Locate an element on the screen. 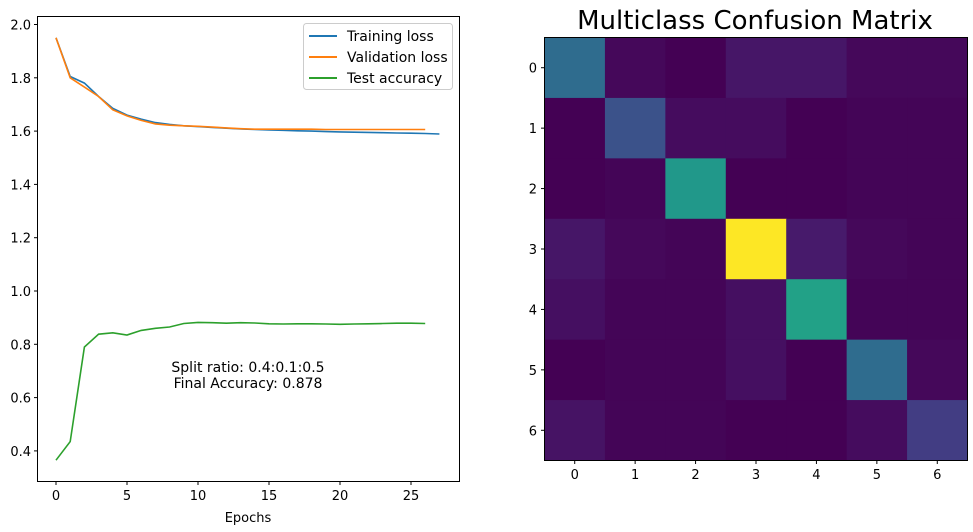 Image resolution: width=973 pixels, height=532 pixels. y-tick-label: 5 is located at coordinates (533, 371).